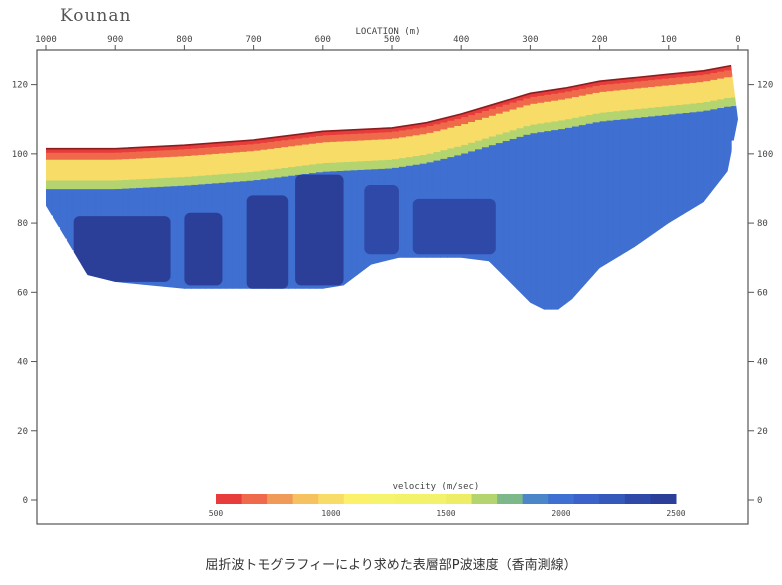 The height and width of the screenshot is (585, 782). I want to click on x-tick-label: 800, so click(184, 40).